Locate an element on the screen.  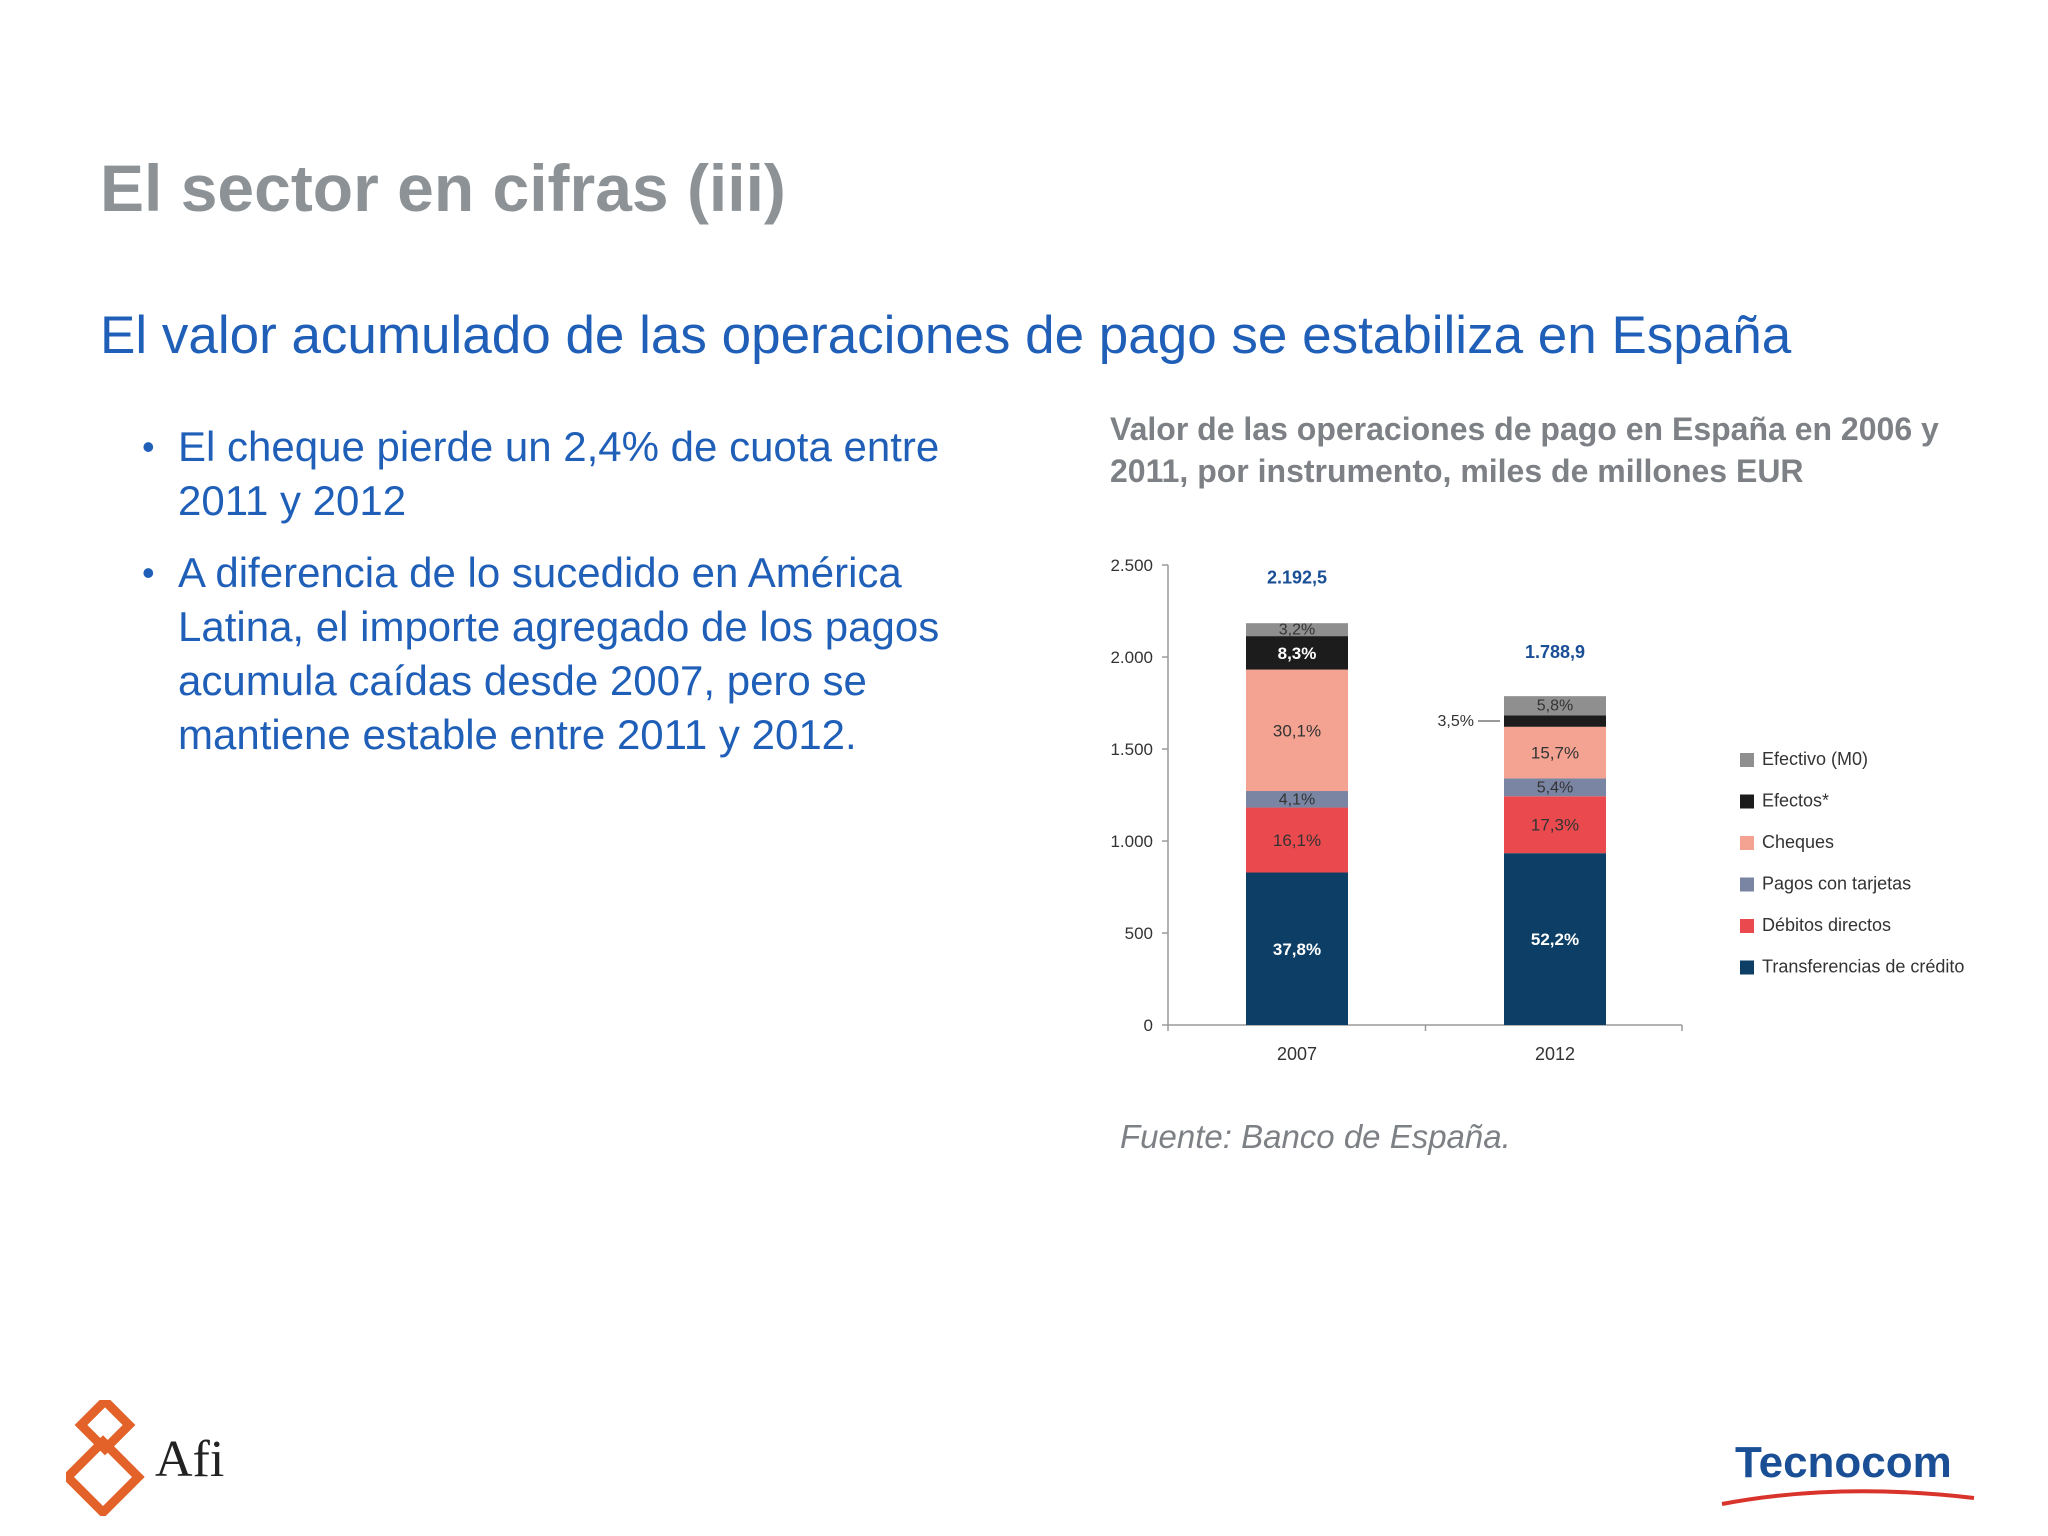
segment-label: 3,5% is located at coordinates (1456, 721).